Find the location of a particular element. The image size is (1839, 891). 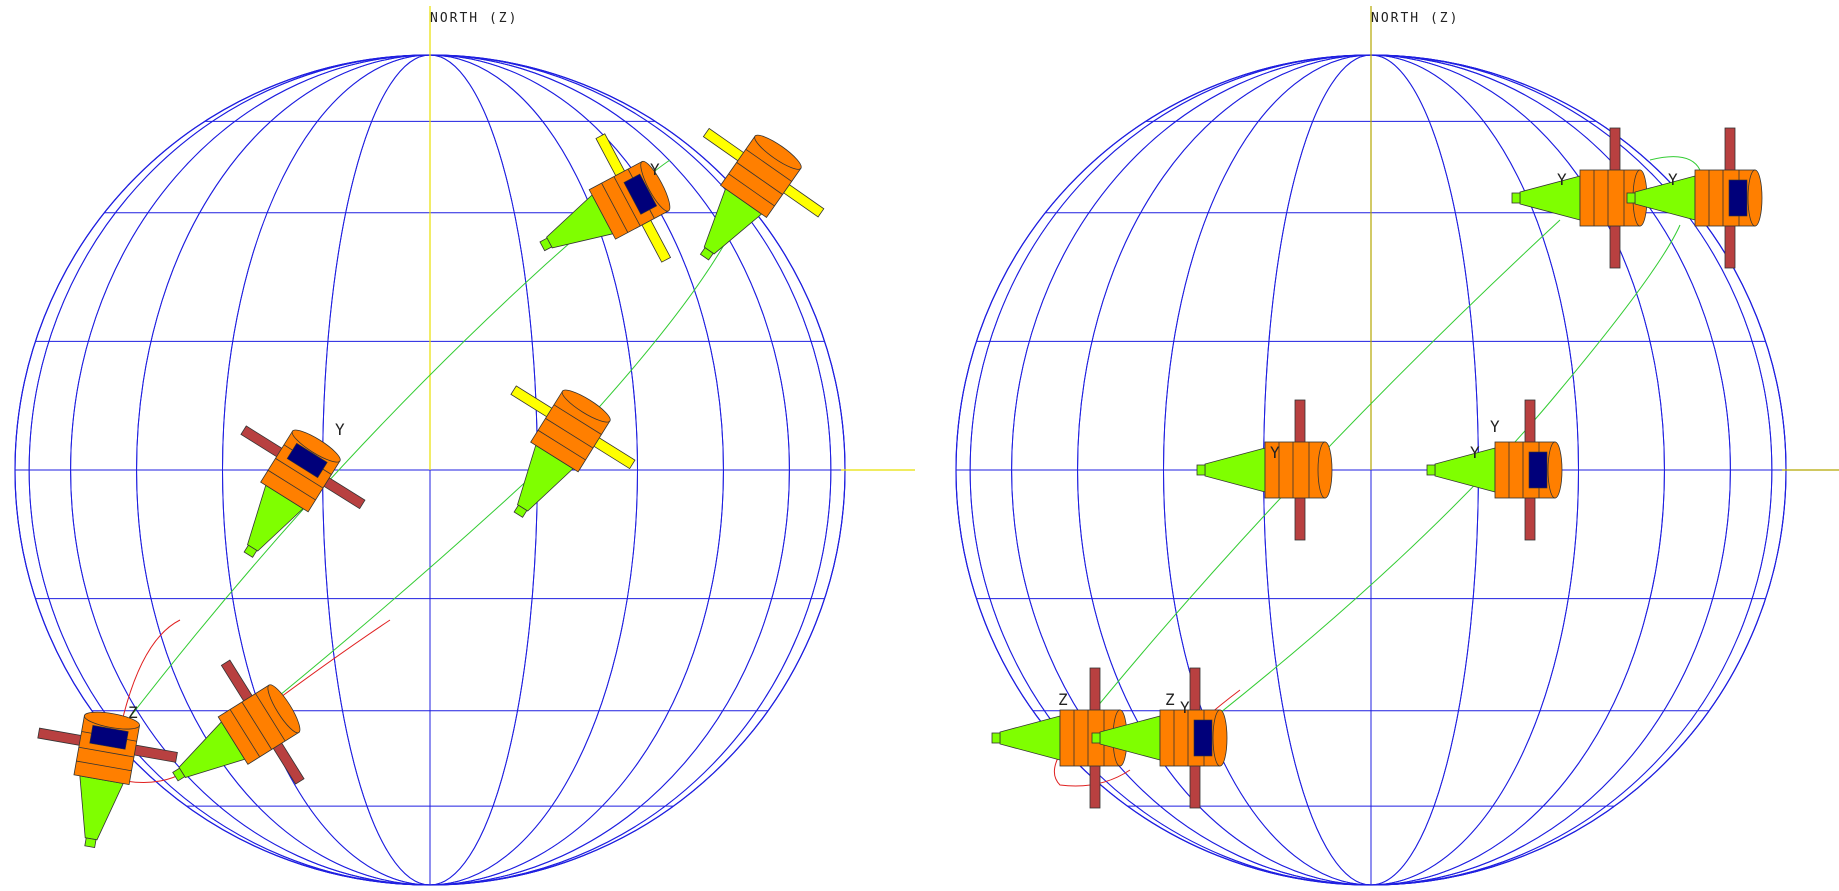

left-axes is located at coordinates (672, 238).